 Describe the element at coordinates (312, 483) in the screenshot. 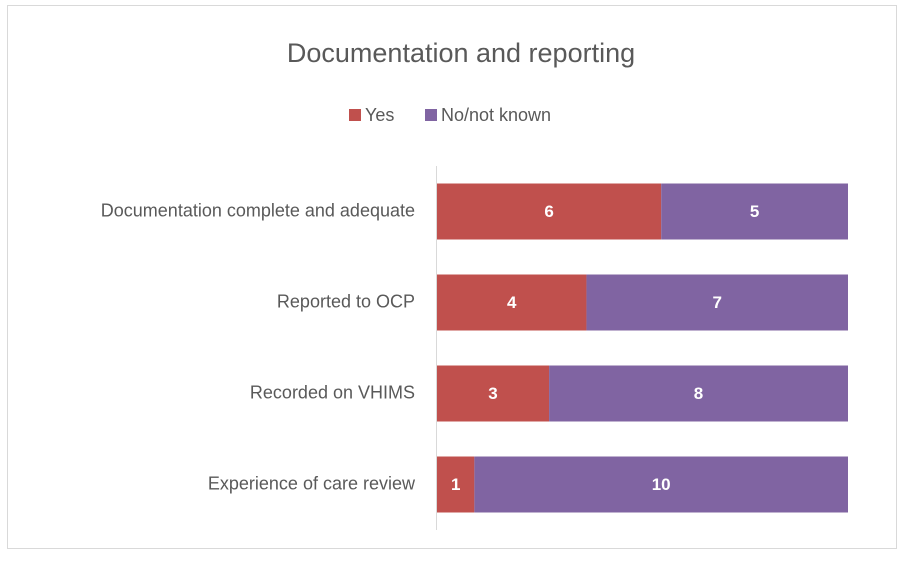

I see `y-tick-label: Experience of care review` at that location.